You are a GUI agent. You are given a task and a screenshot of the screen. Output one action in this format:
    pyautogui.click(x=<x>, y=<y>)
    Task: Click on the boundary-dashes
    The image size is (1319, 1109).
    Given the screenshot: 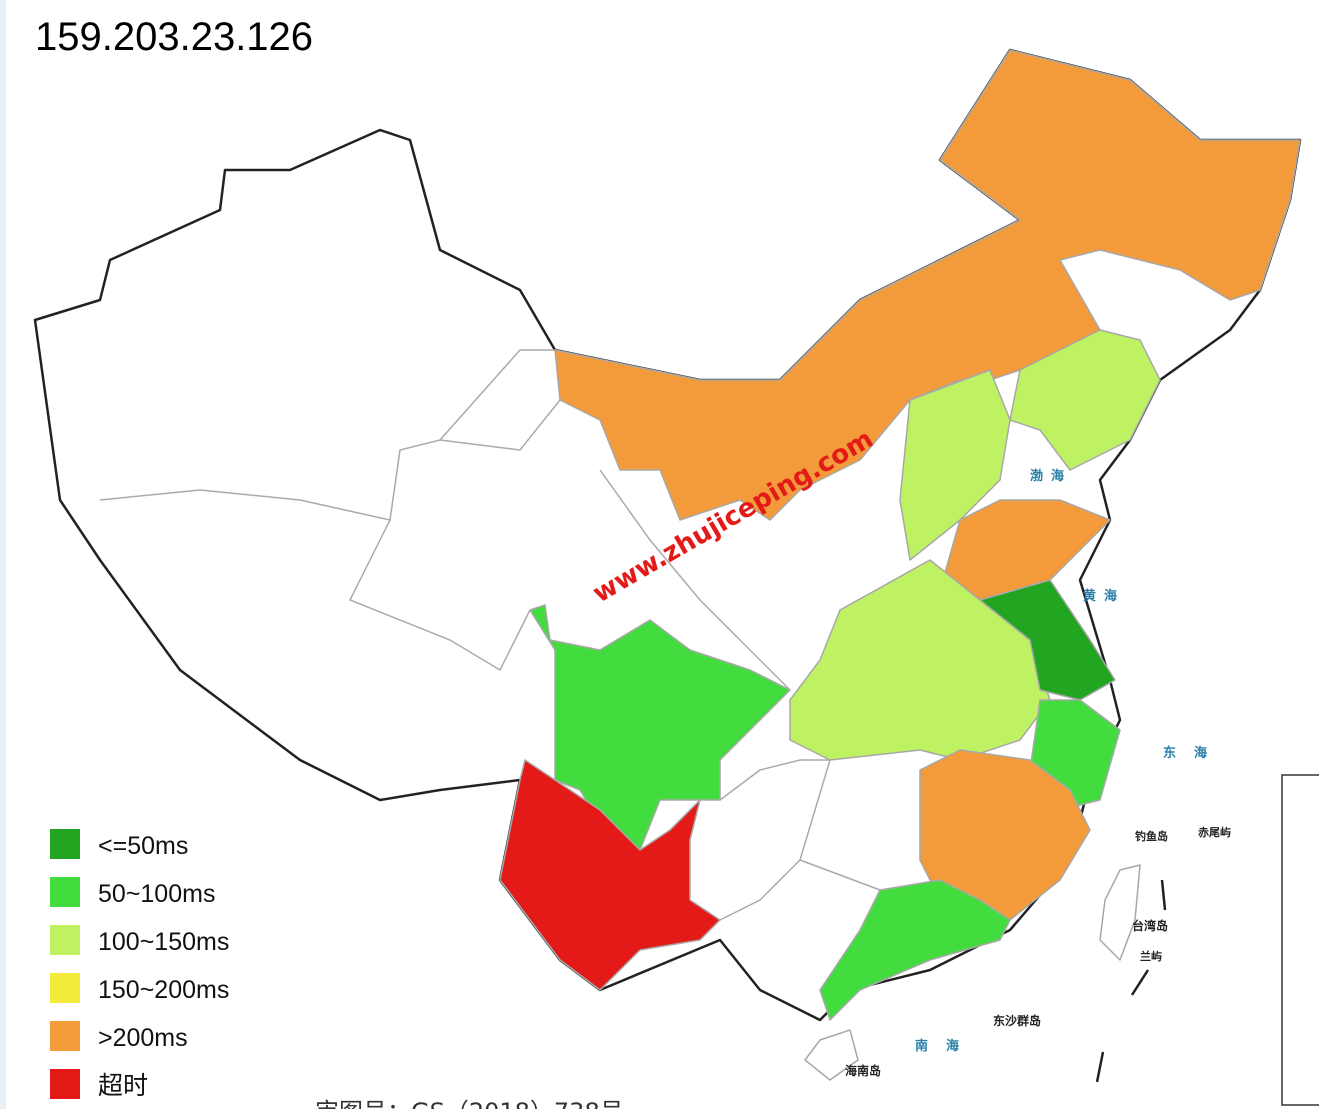 What is the action you would take?
    pyautogui.click(x=1131, y=981)
    